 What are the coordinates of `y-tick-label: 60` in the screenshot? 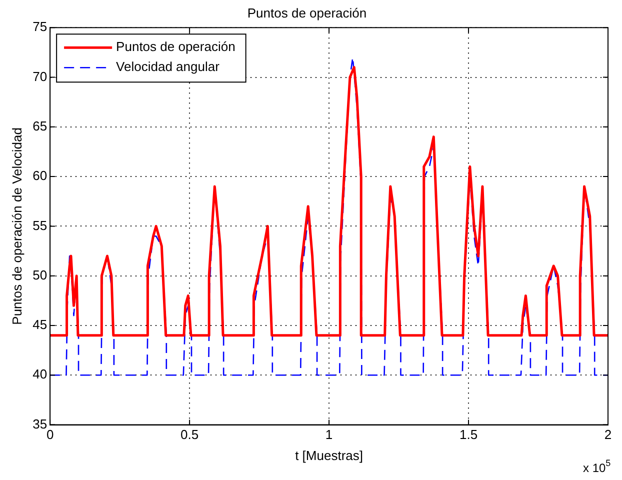 It's located at (40, 176).